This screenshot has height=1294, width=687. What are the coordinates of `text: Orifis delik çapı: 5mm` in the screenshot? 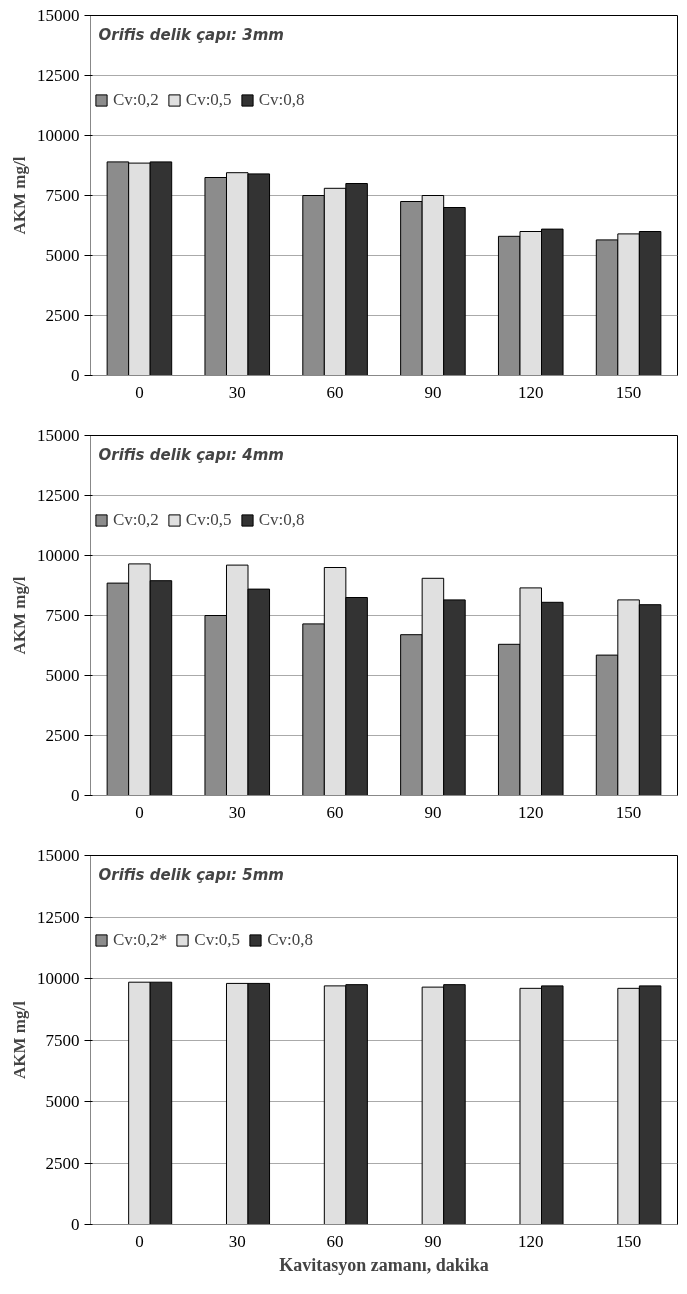 It's located at (191, 874).